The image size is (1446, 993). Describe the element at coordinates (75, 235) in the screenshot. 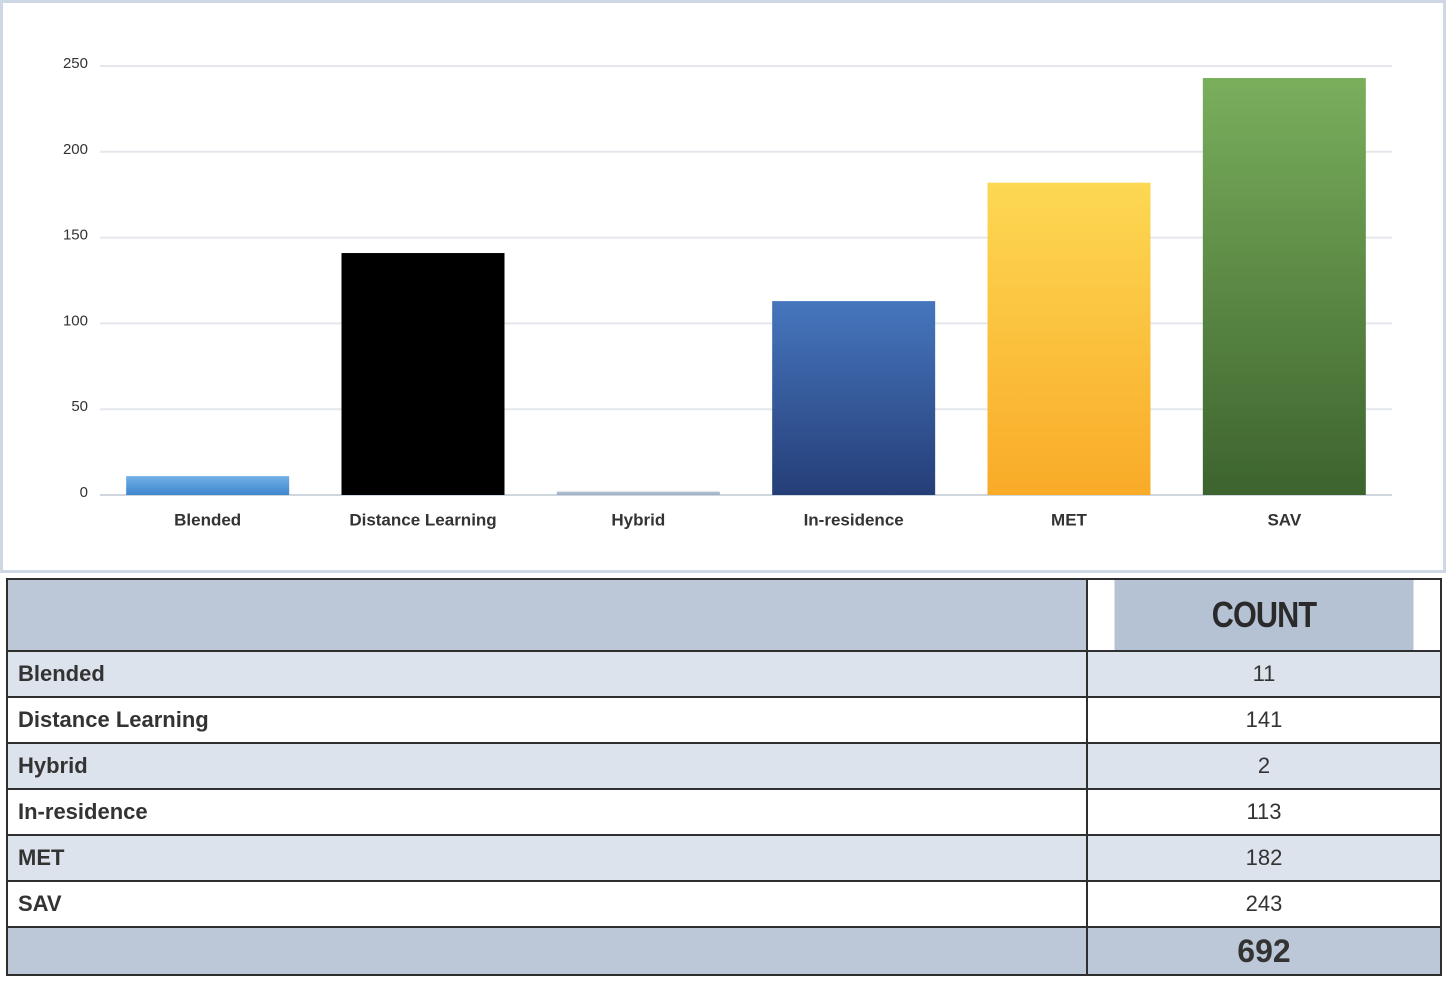

I see `y-tick-label: 150` at that location.